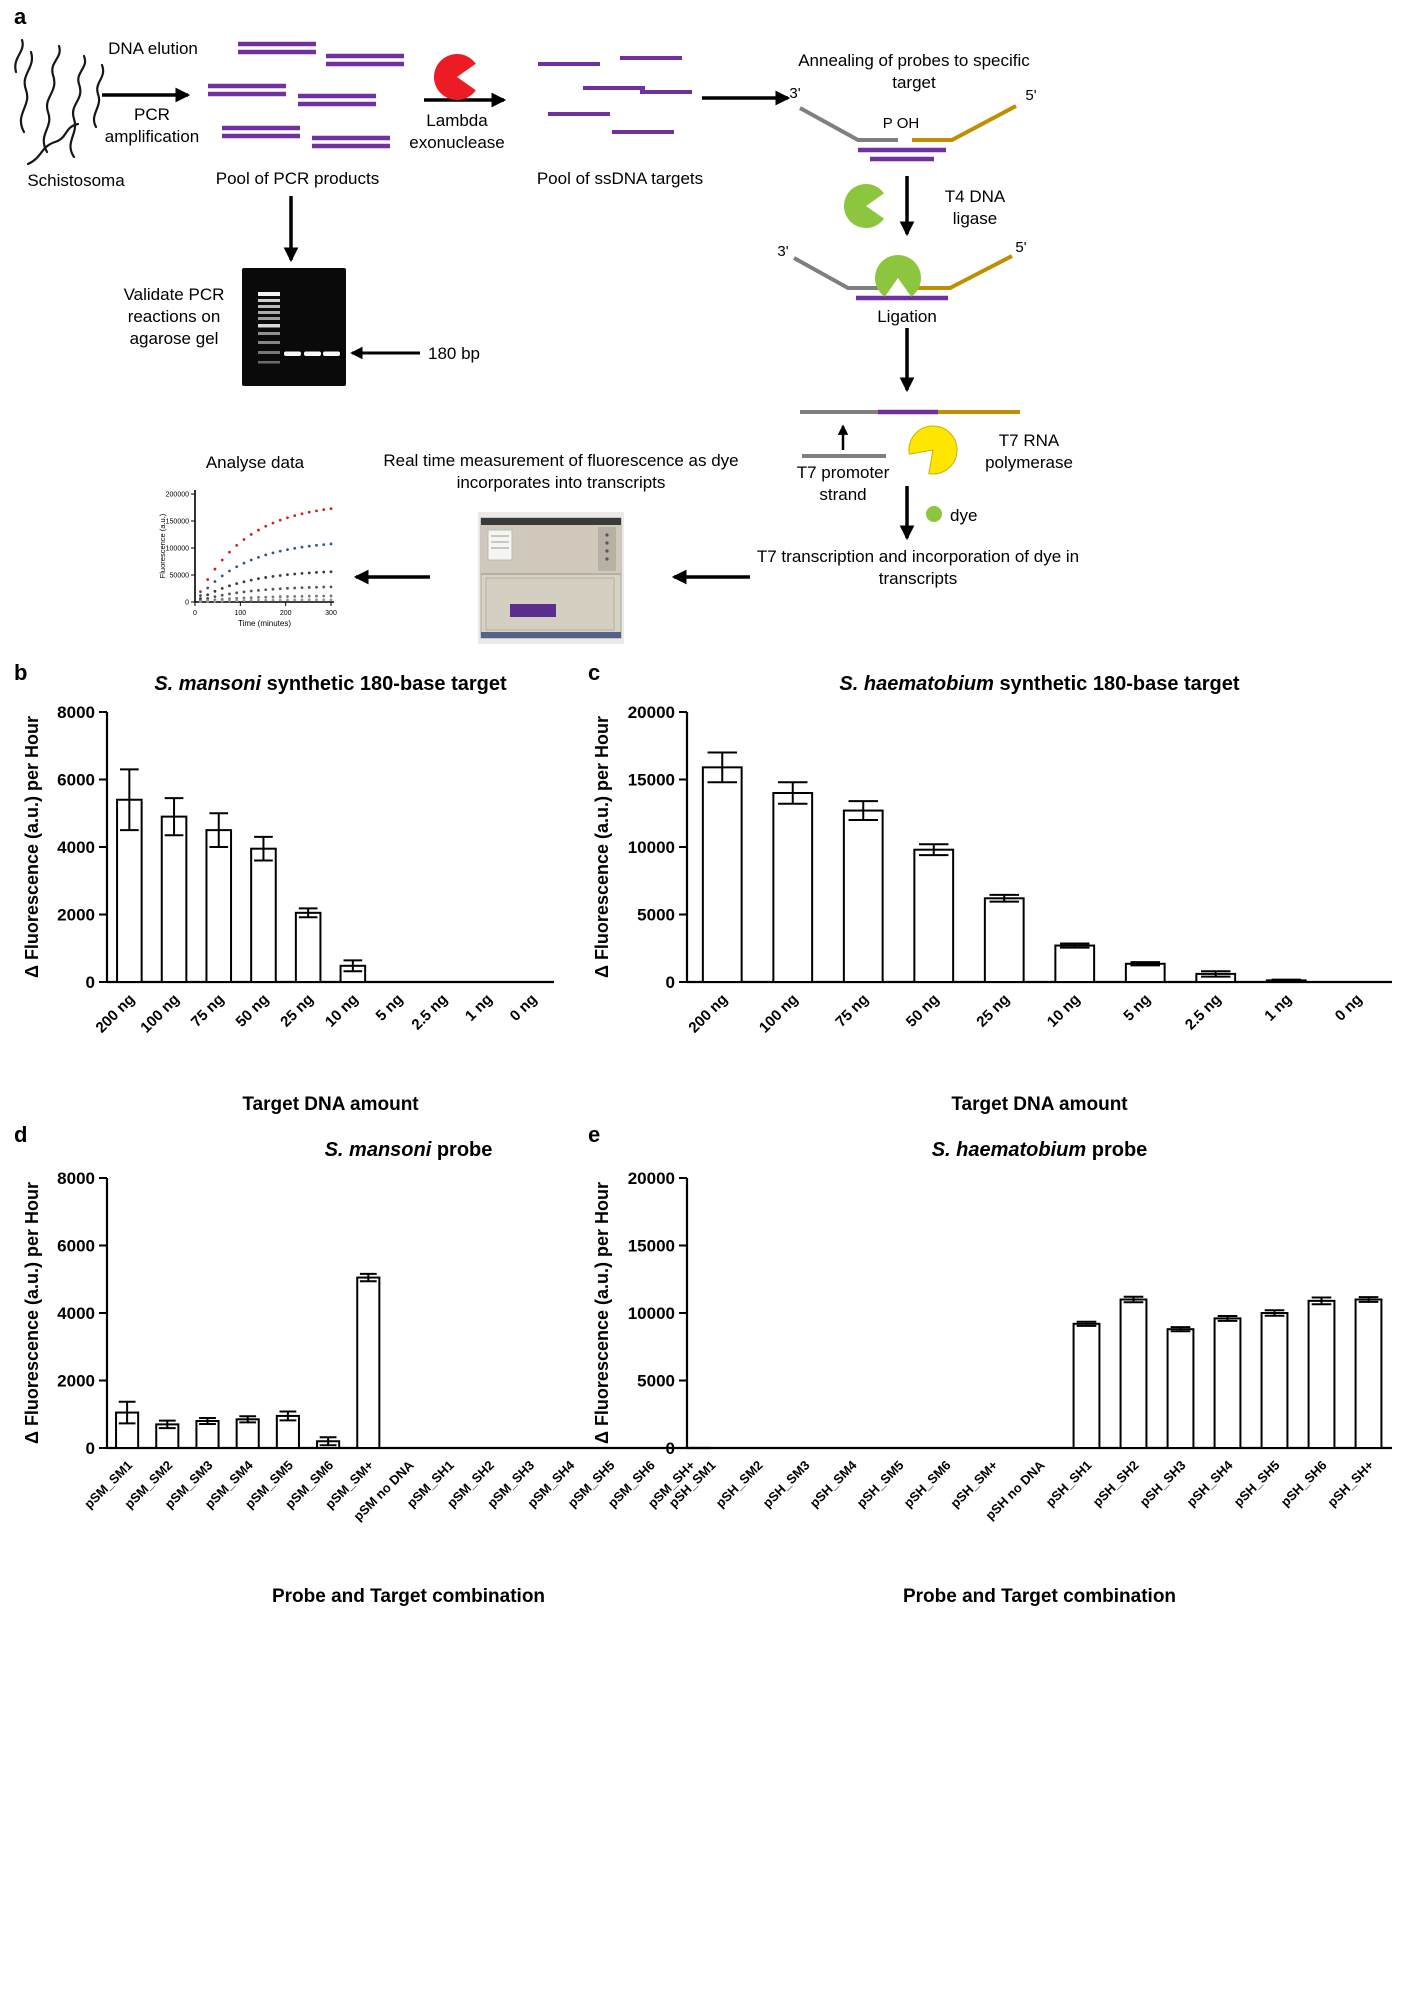 Image resolution: width=1412 pixels, height=2000 pixels. What do you see at coordinates (880, 1484) in the screenshot?
I see `x-category-label: pSH_SM5` at bounding box center [880, 1484].